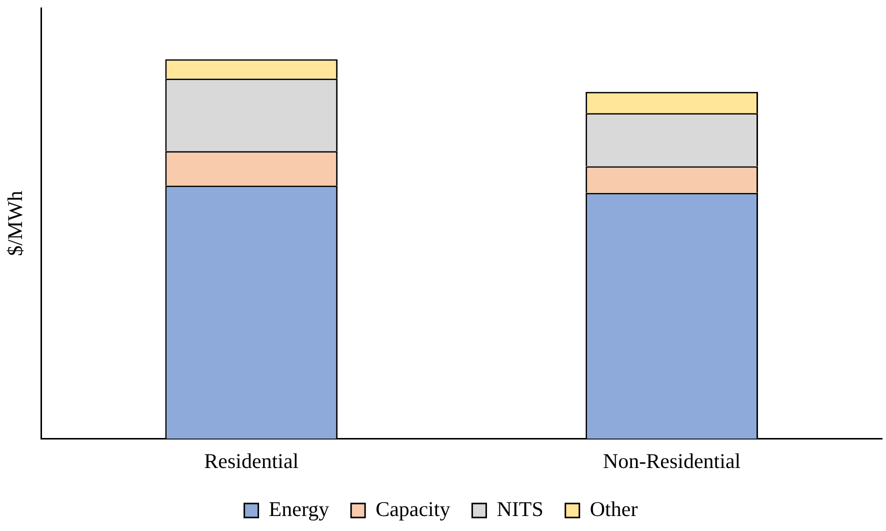 This screenshot has height=531, width=886. I want to click on legend-label: Other, so click(614, 509).